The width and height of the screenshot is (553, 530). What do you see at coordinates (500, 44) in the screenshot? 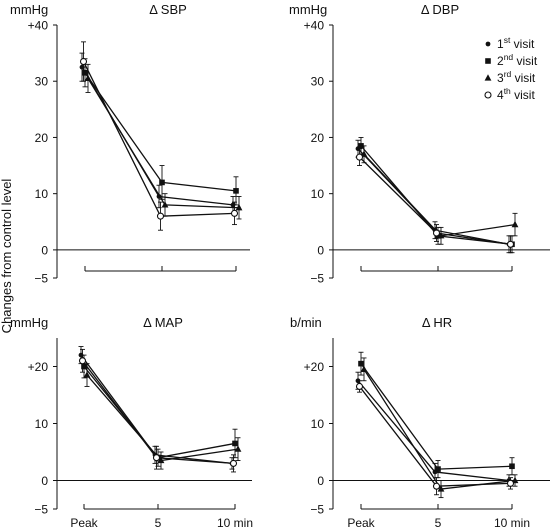
I see `legend-label-number: 1` at bounding box center [500, 44].